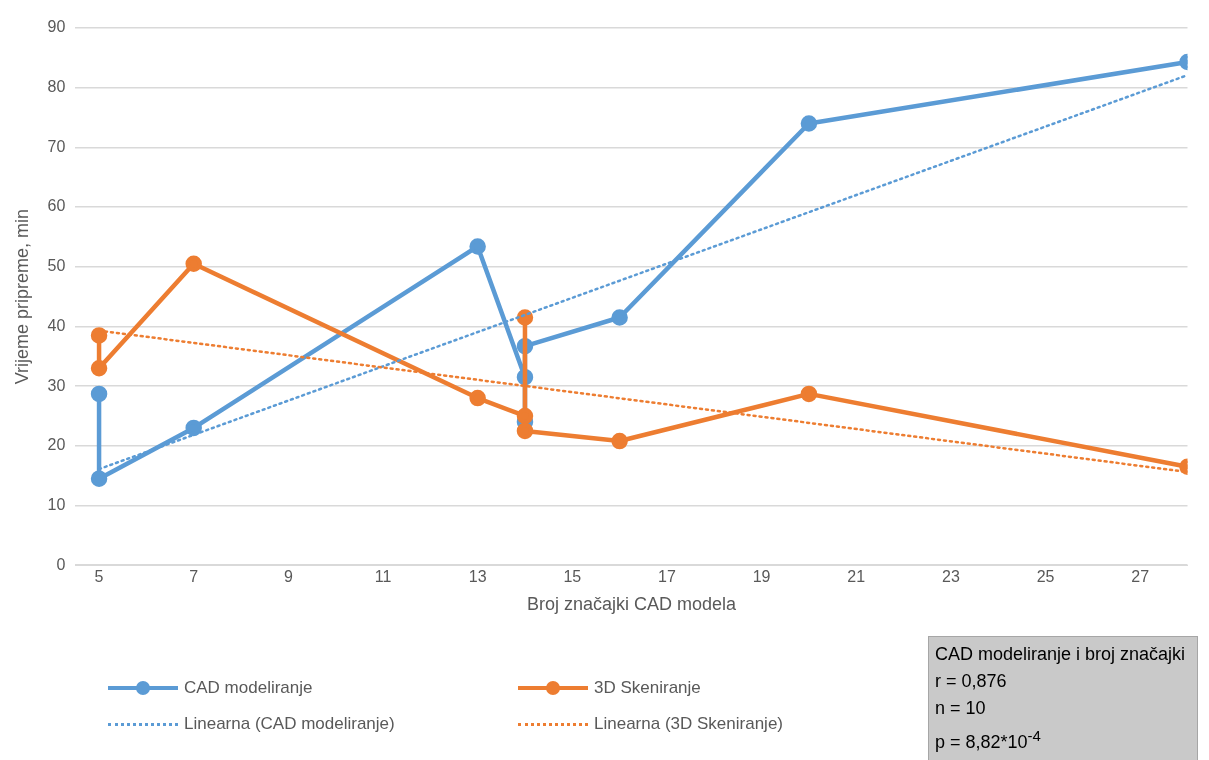  I want to click on y-tick-label: 30, so click(56, 385).